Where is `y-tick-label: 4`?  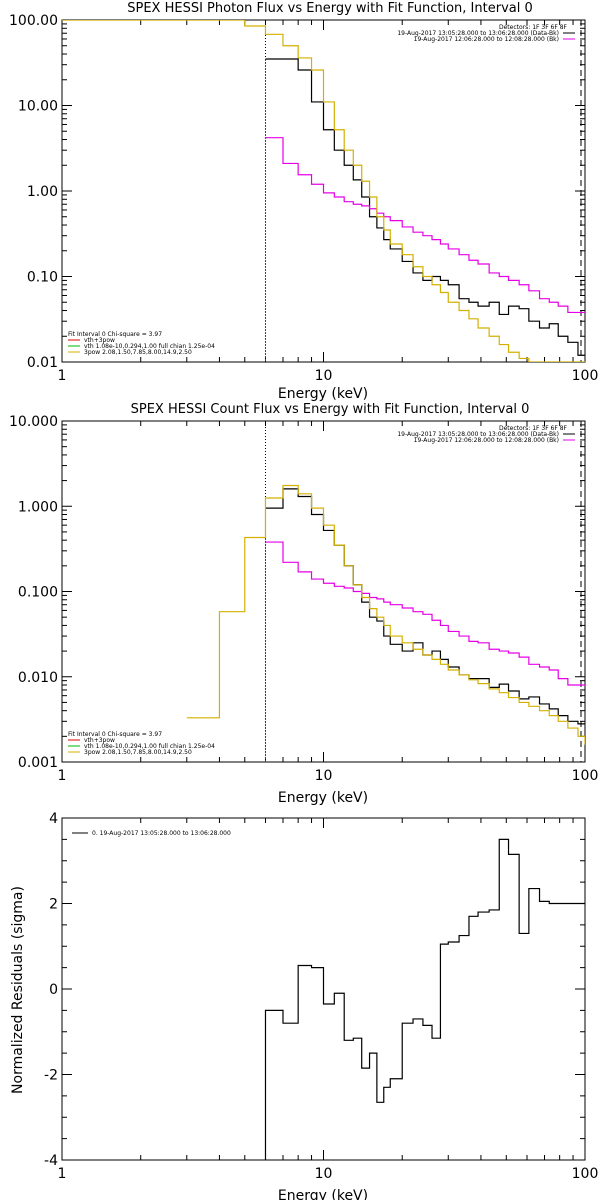
y-tick-label: 4 is located at coordinates (53, 819).